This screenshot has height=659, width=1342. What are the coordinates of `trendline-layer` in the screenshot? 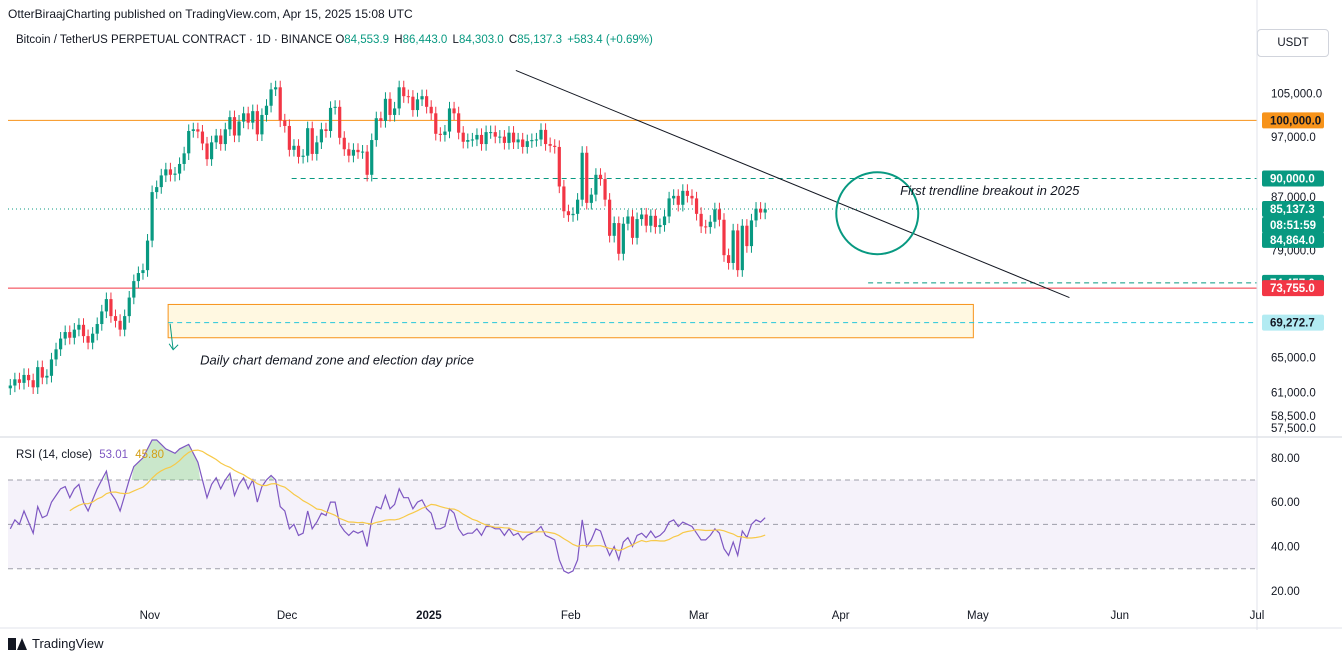 It's located at (792, 184).